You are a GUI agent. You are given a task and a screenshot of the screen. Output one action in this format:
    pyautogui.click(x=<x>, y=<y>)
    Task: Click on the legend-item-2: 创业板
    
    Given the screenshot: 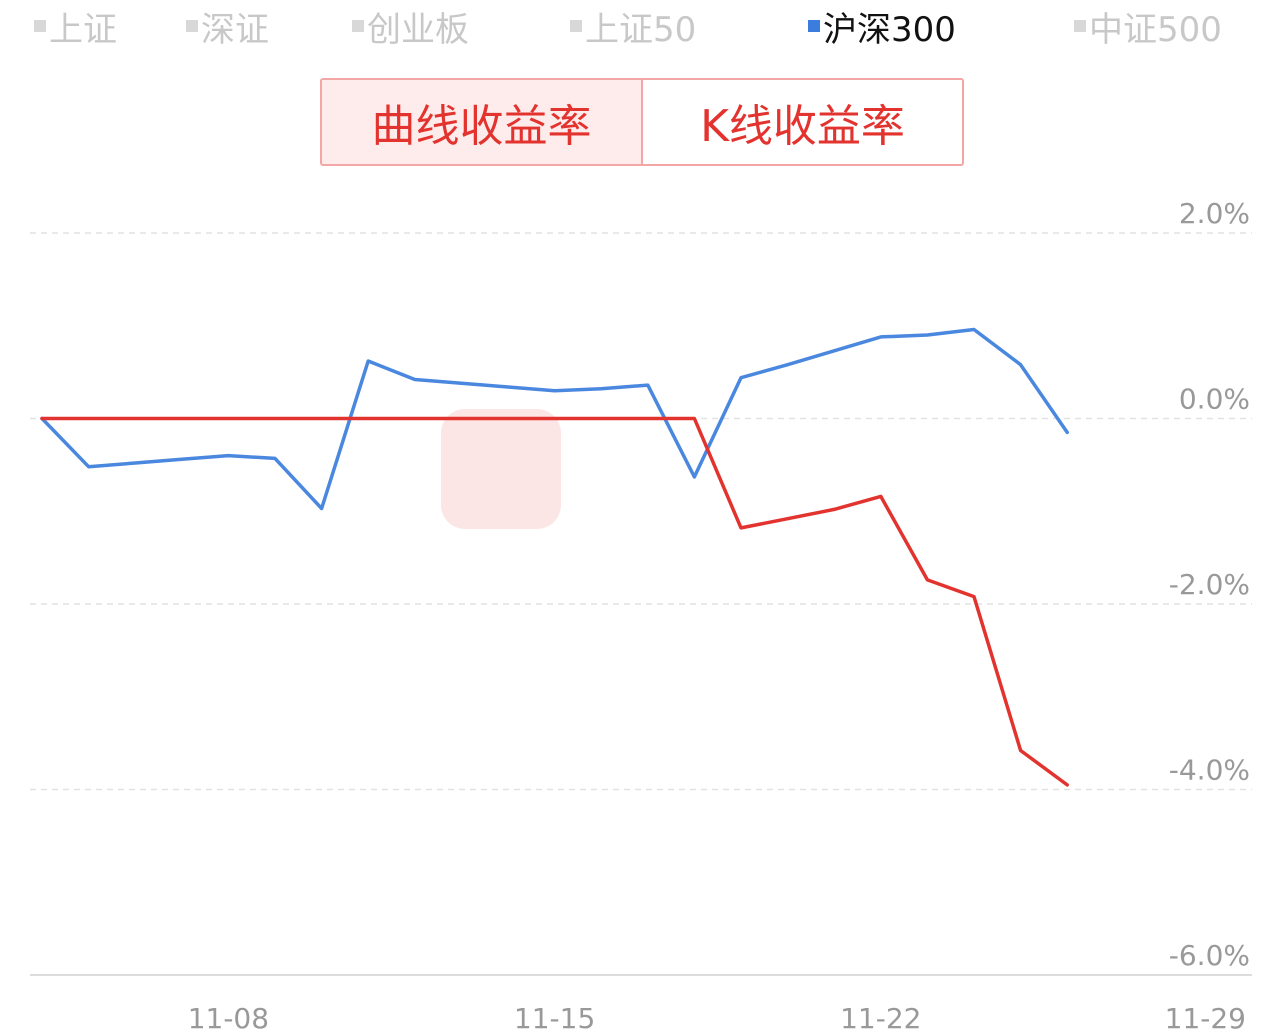 What is the action you would take?
    pyautogui.click(x=410, y=27)
    